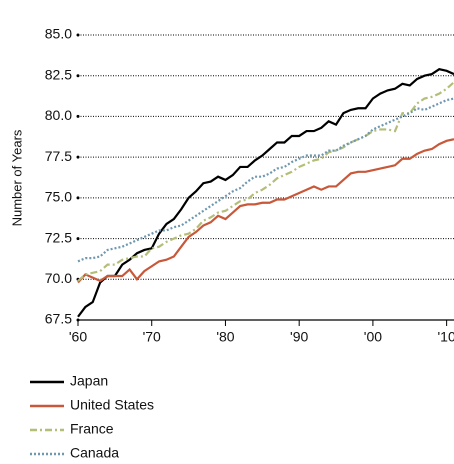 This screenshot has height=464, width=454. Describe the element at coordinates (58, 156) in the screenshot. I see `y-tick-label: 77.5` at that location.